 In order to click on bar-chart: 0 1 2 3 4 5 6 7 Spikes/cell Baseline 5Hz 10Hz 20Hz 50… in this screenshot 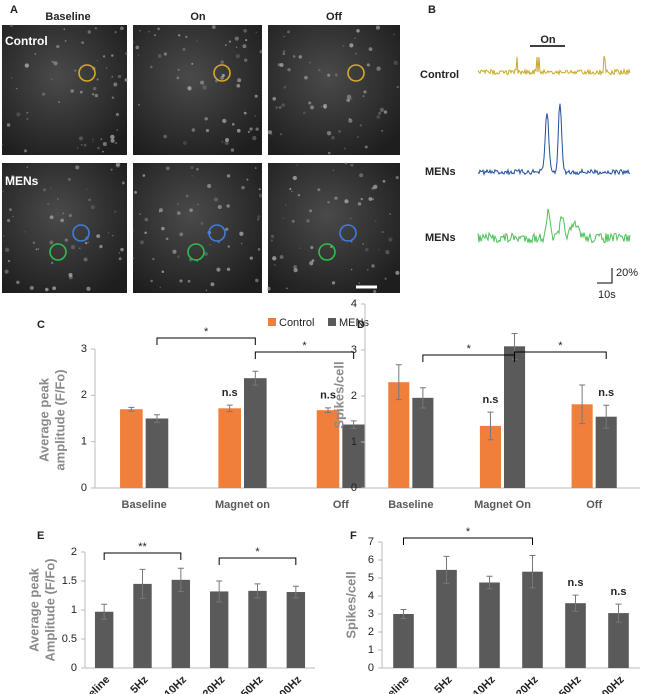, I will do `click(491, 610)`.